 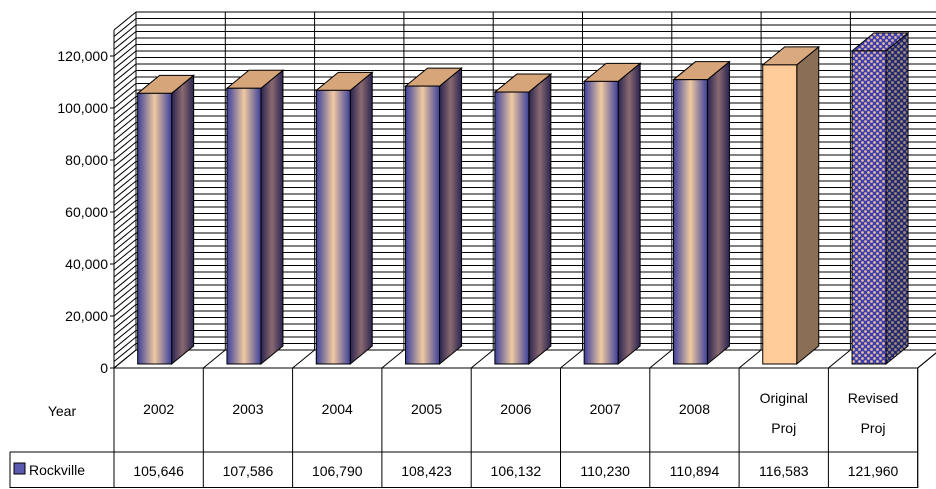 What do you see at coordinates (86, 264) in the screenshot?
I see `y-tick-label: 40,000` at bounding box center [86, 264].